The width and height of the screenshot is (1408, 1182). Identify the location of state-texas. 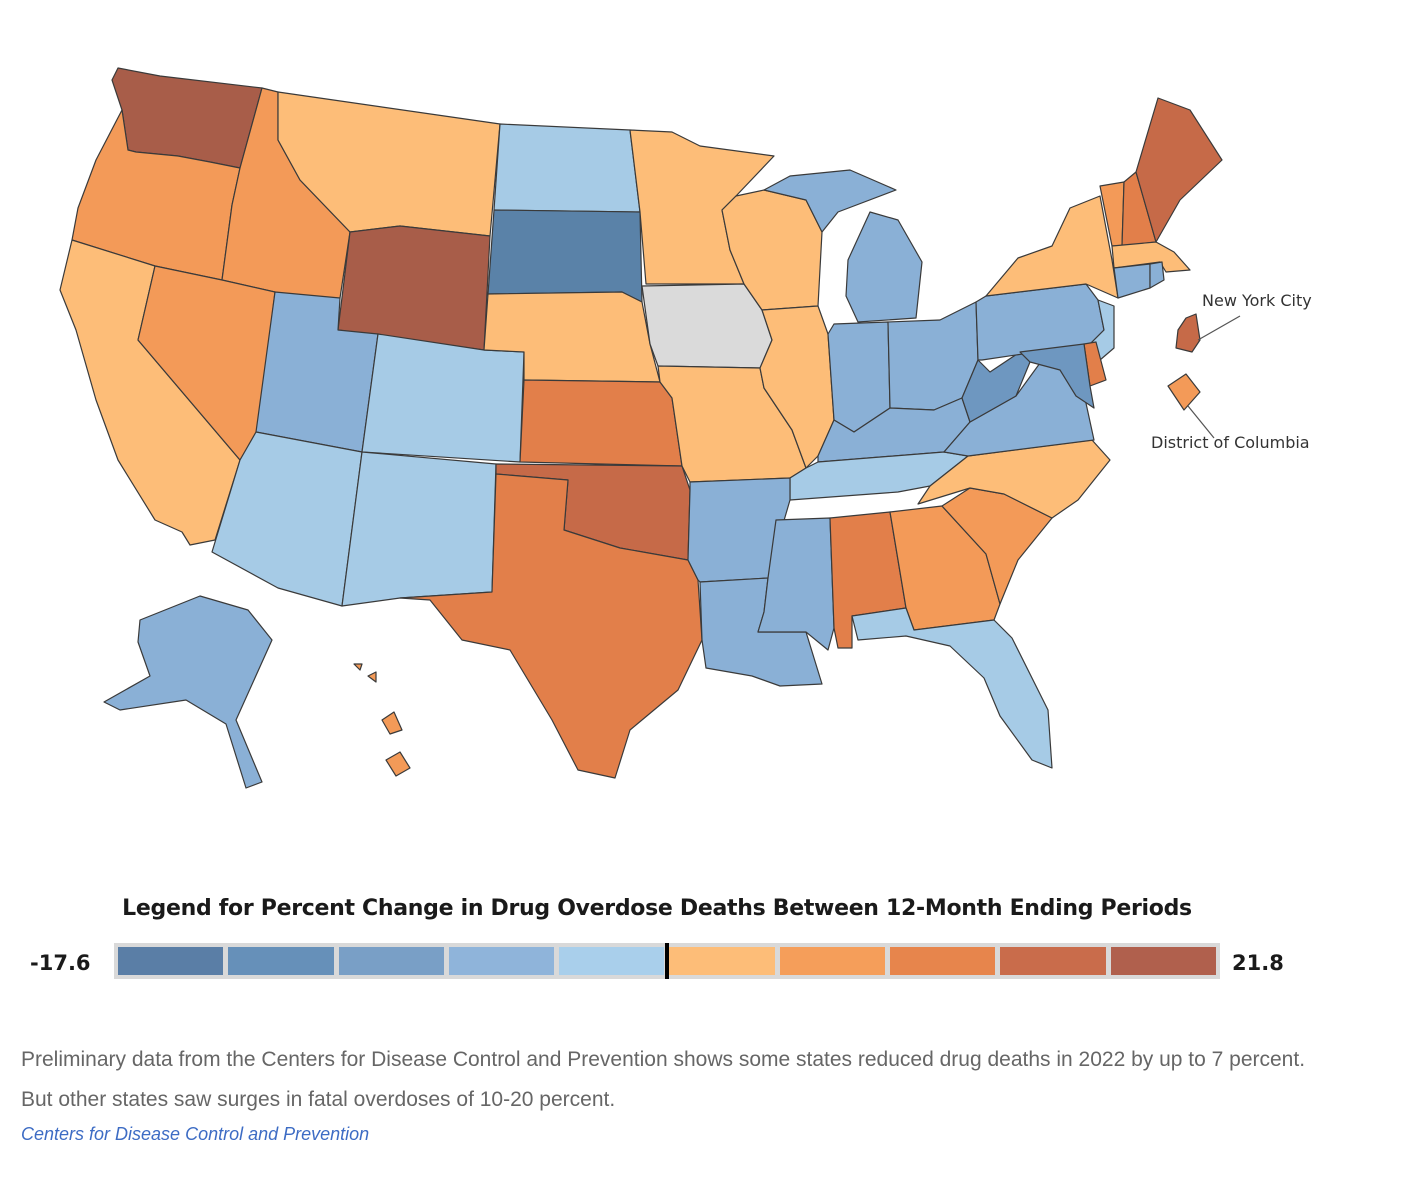
(551, 626).